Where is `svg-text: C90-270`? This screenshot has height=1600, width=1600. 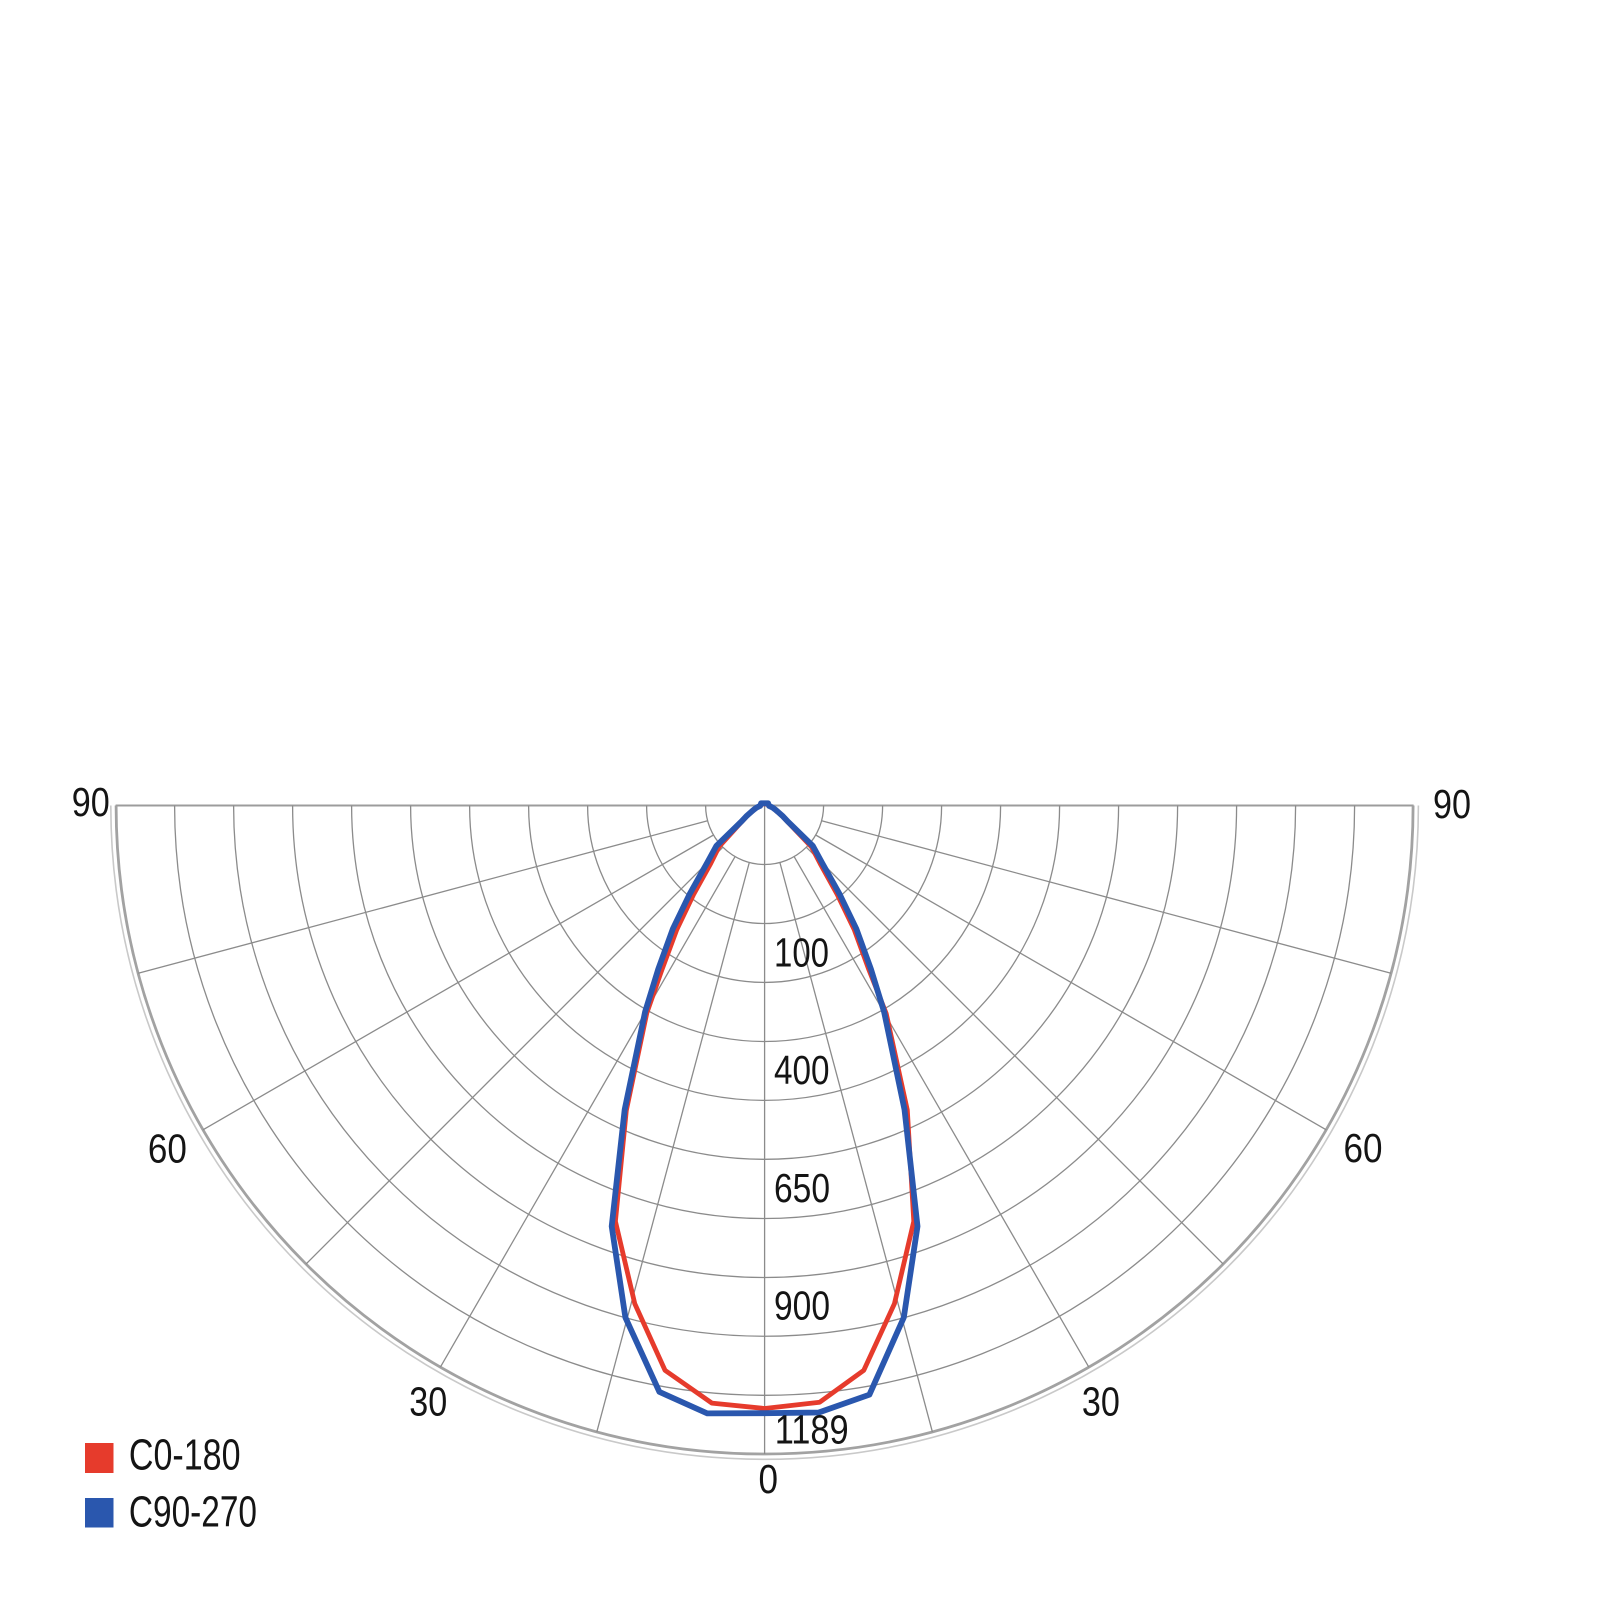 svg-text: C90-270 is located at coordinates (193, 1511).